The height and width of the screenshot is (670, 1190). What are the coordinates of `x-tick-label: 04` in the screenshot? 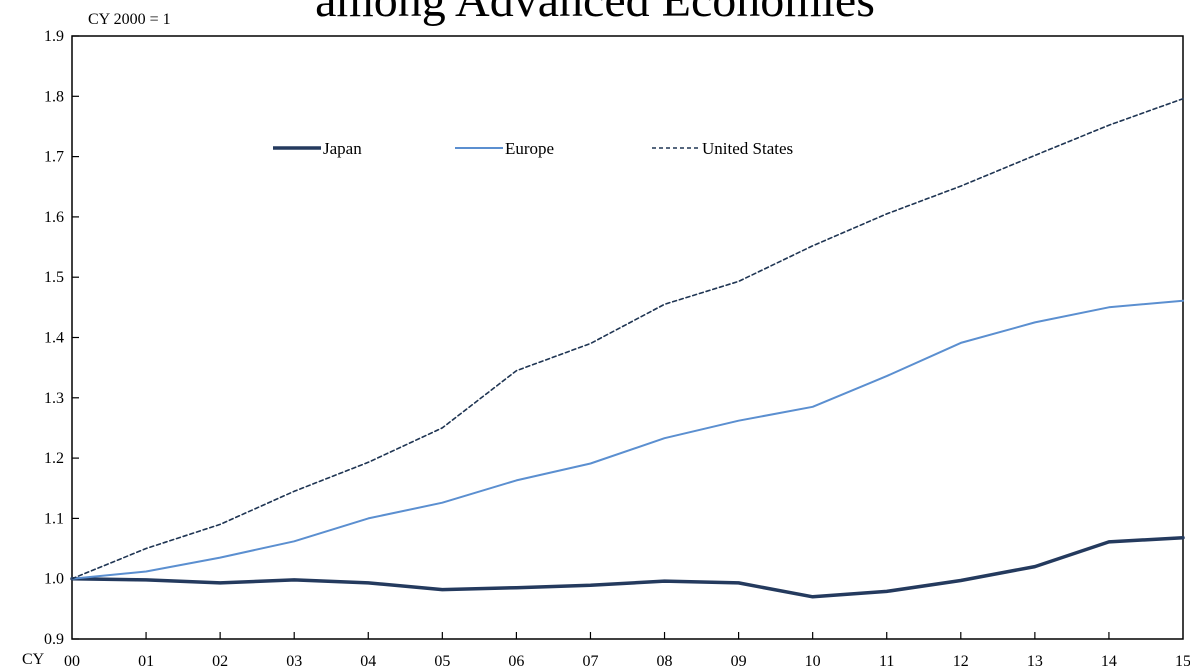 It's located at (368, 661).